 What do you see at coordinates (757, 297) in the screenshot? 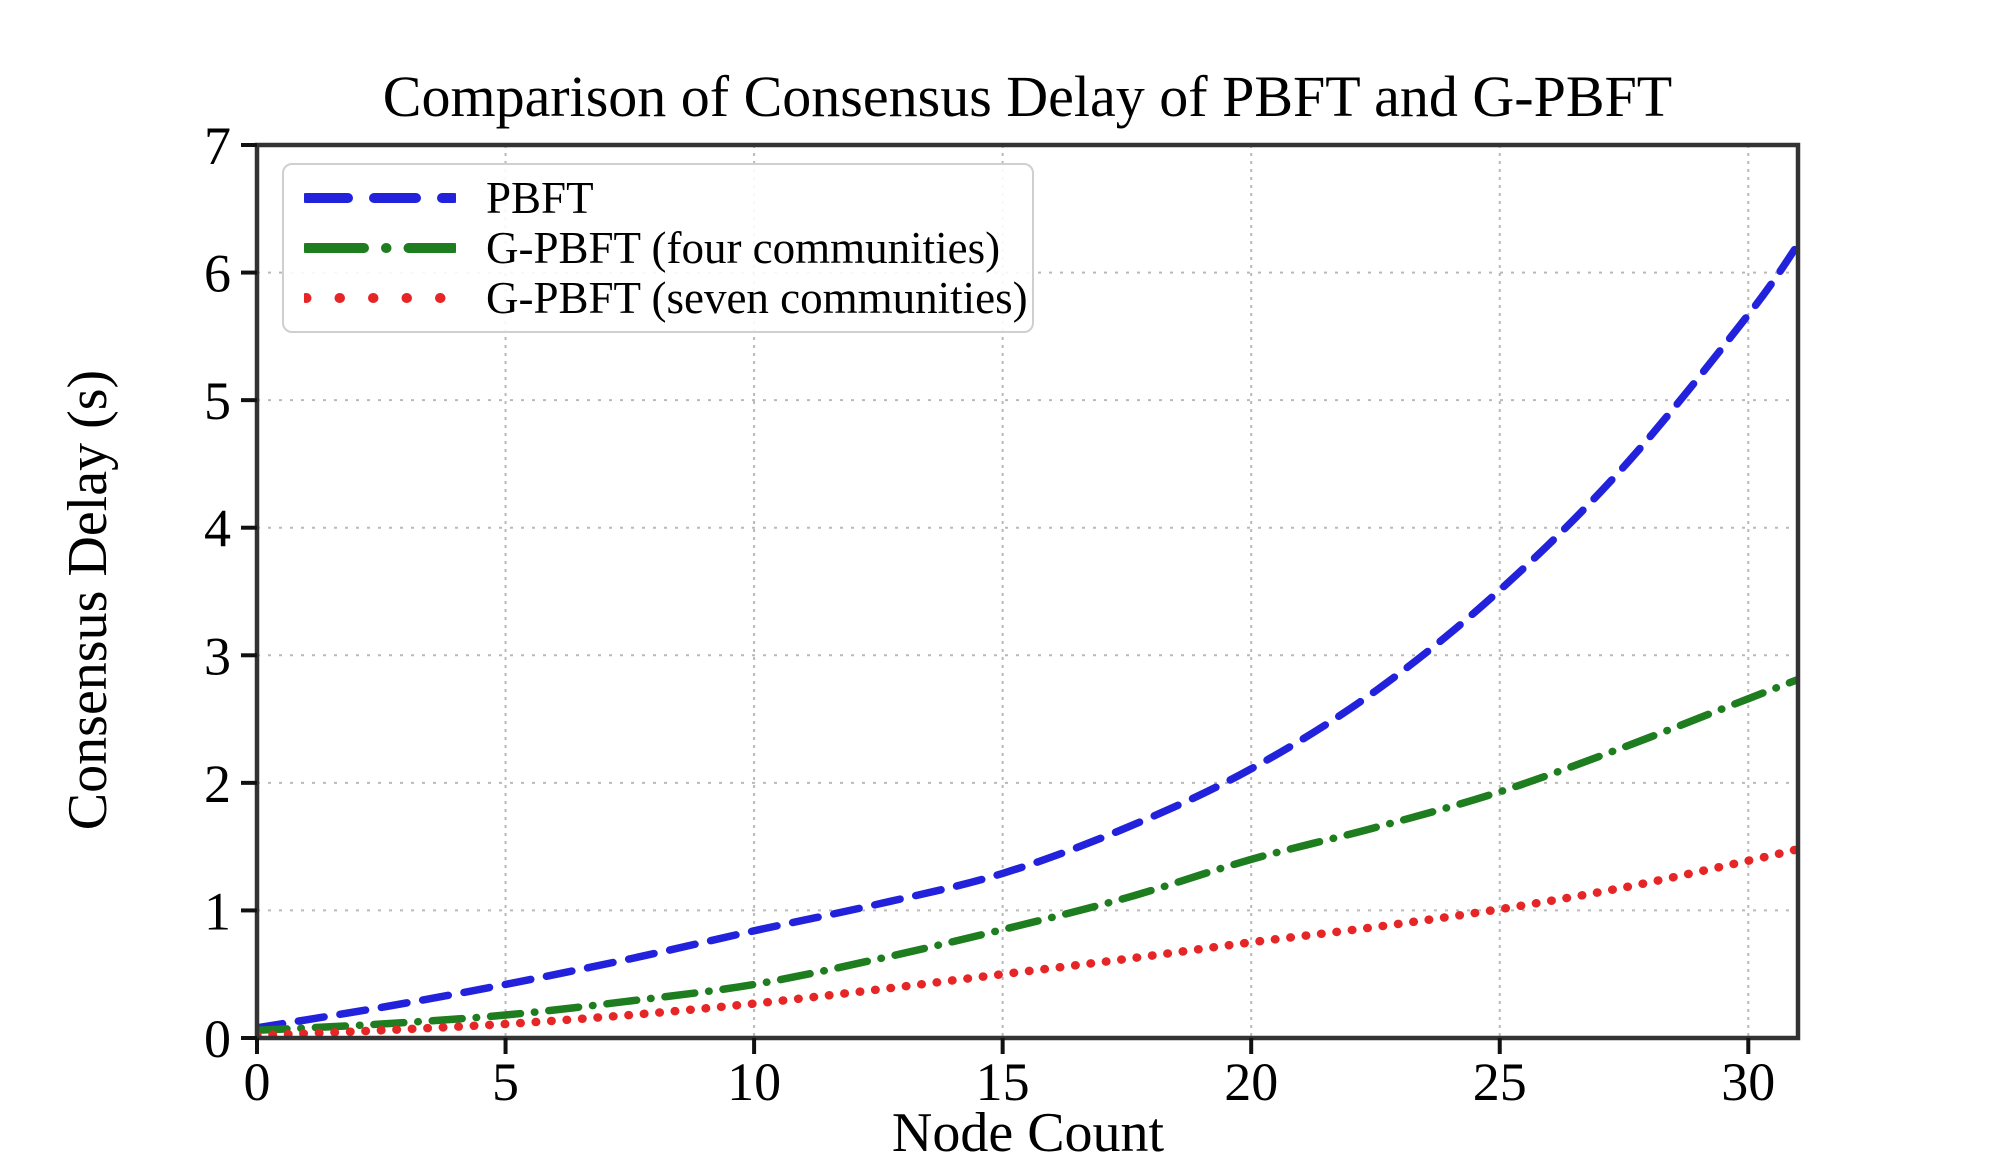
I see `legend-label: G-PBFT (seven communities)` at bounding box center [757, 297].